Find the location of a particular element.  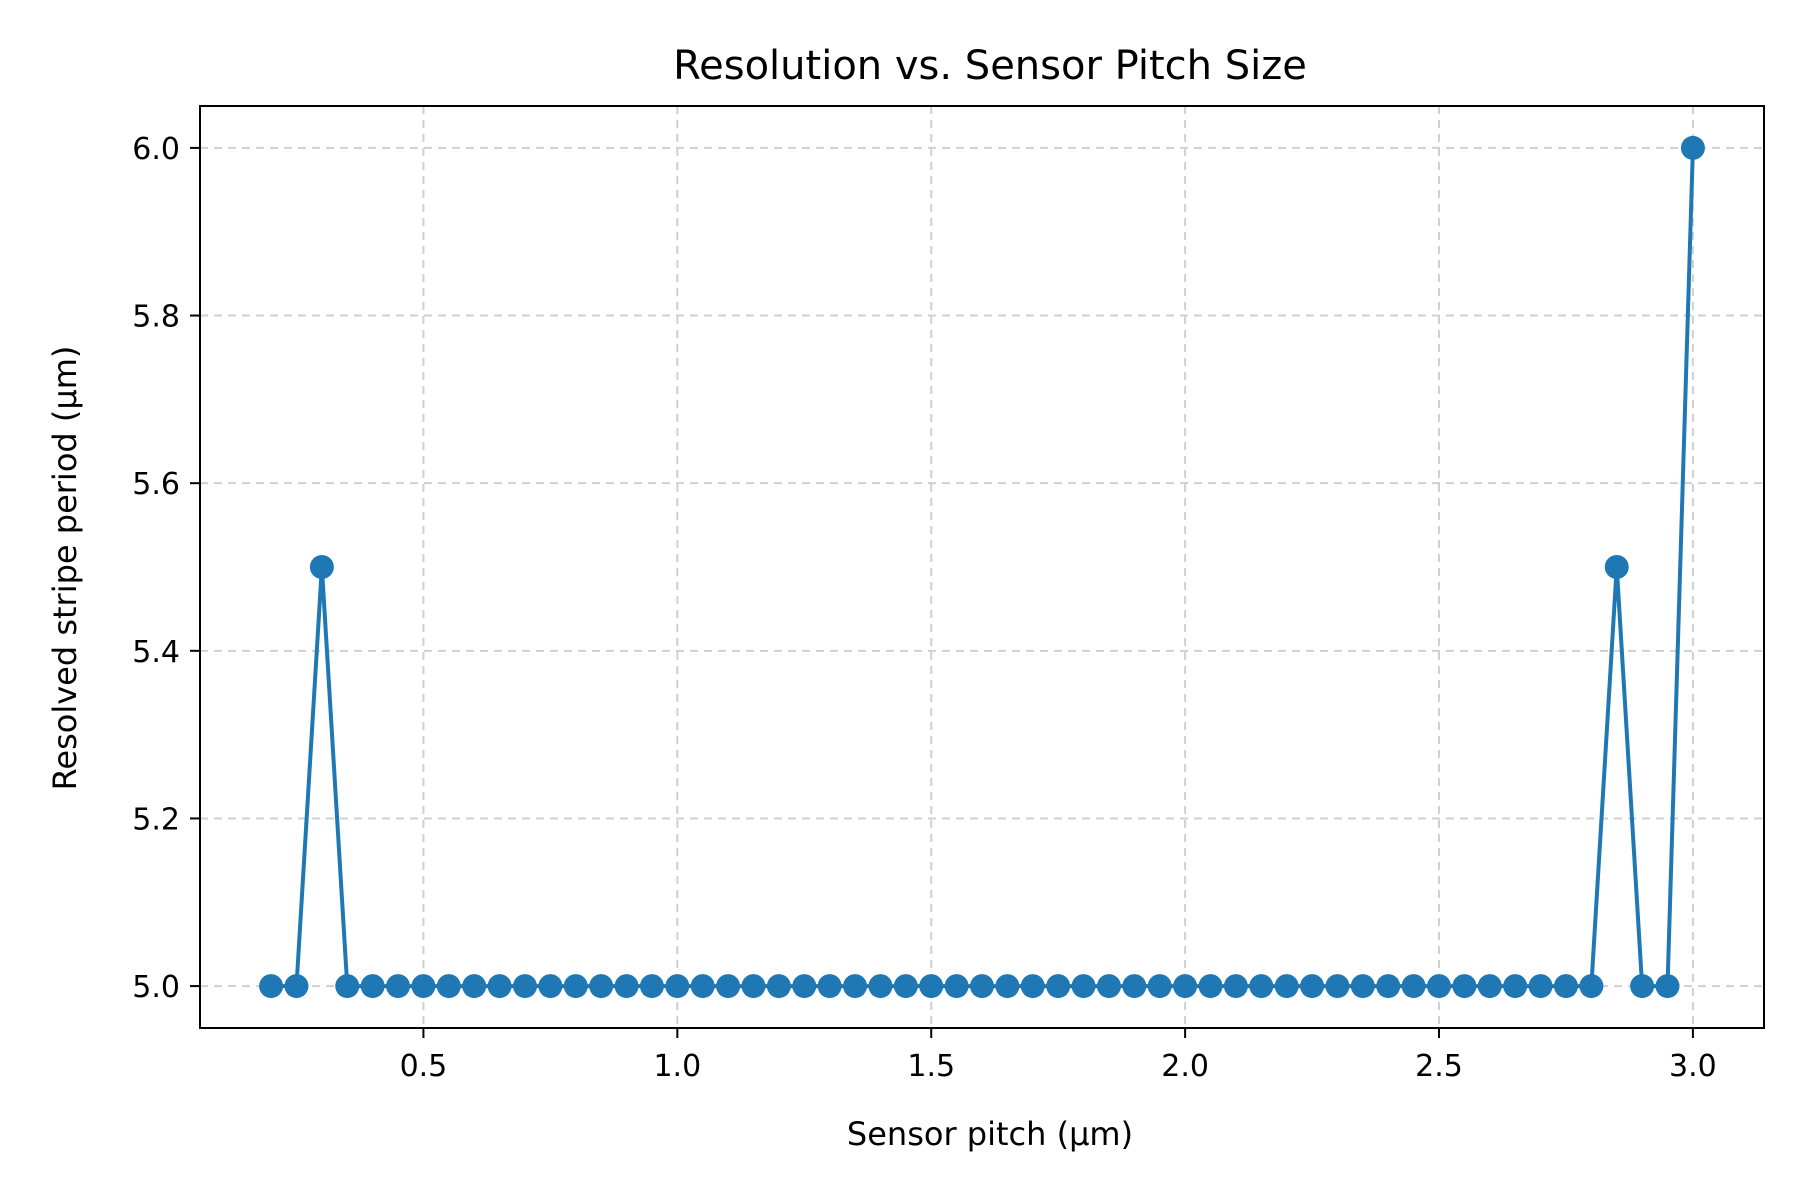

y-tick-label-0: 5.0 is located at coordinates (156, 987).